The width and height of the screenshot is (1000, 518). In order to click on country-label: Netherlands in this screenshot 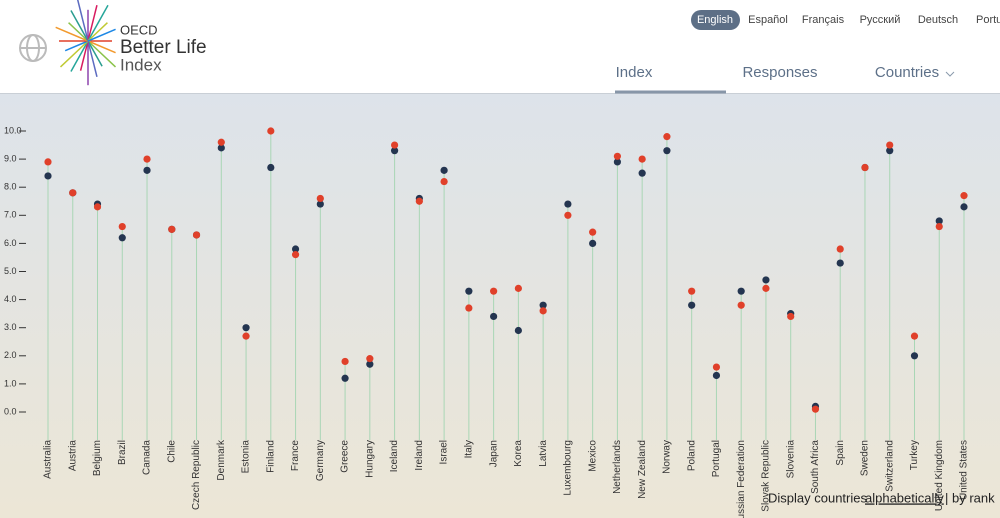, I will do `click(617, 467)`.